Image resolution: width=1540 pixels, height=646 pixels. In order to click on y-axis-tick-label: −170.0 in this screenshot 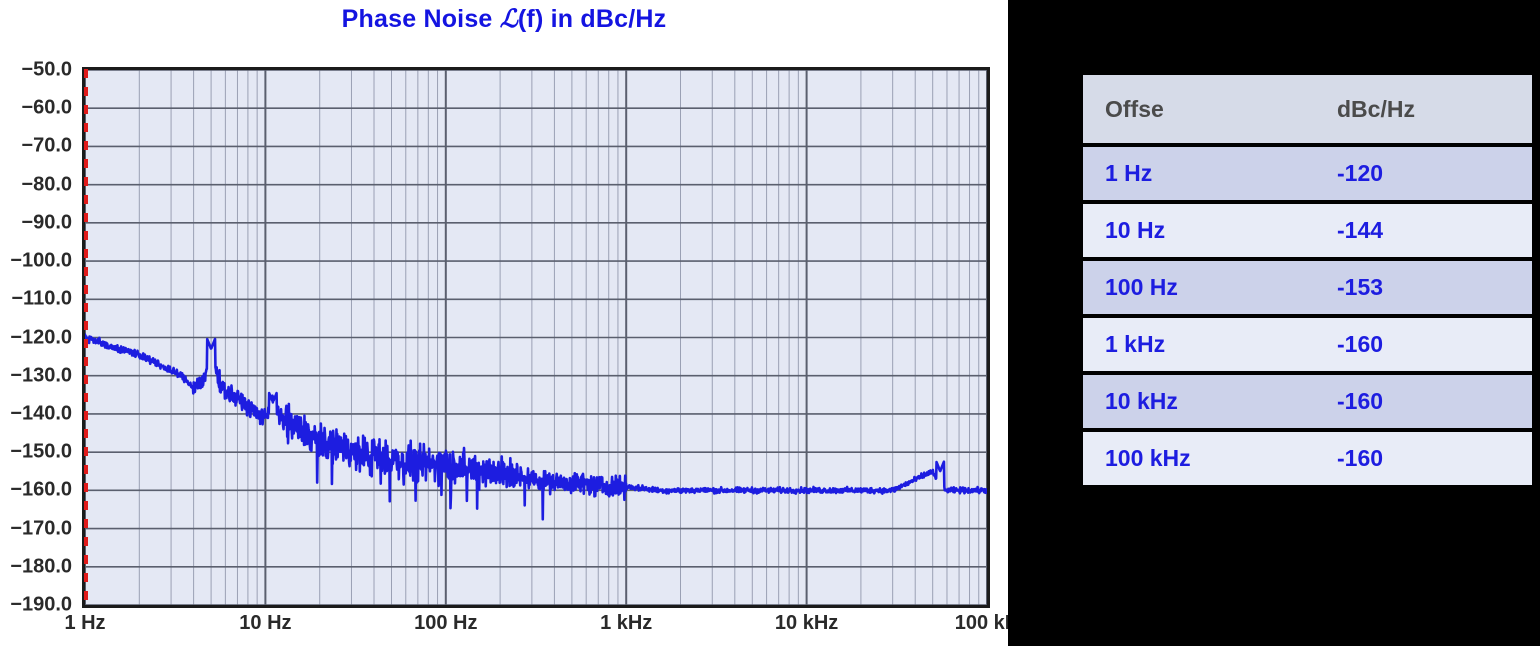, I will do `click(41, 528)`.